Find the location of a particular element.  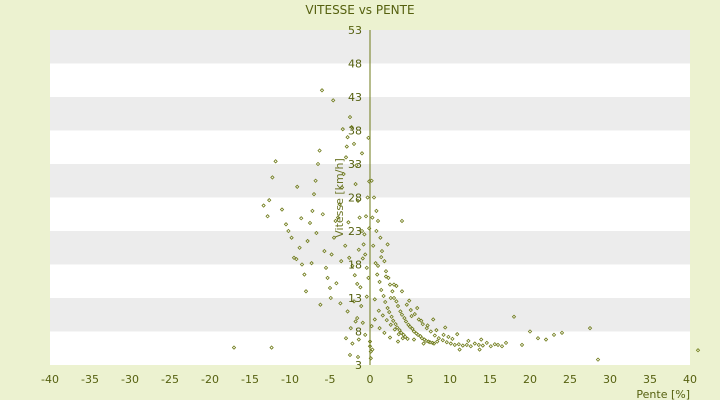

x-tick-label: -20 is located at coordinates (210, 379).